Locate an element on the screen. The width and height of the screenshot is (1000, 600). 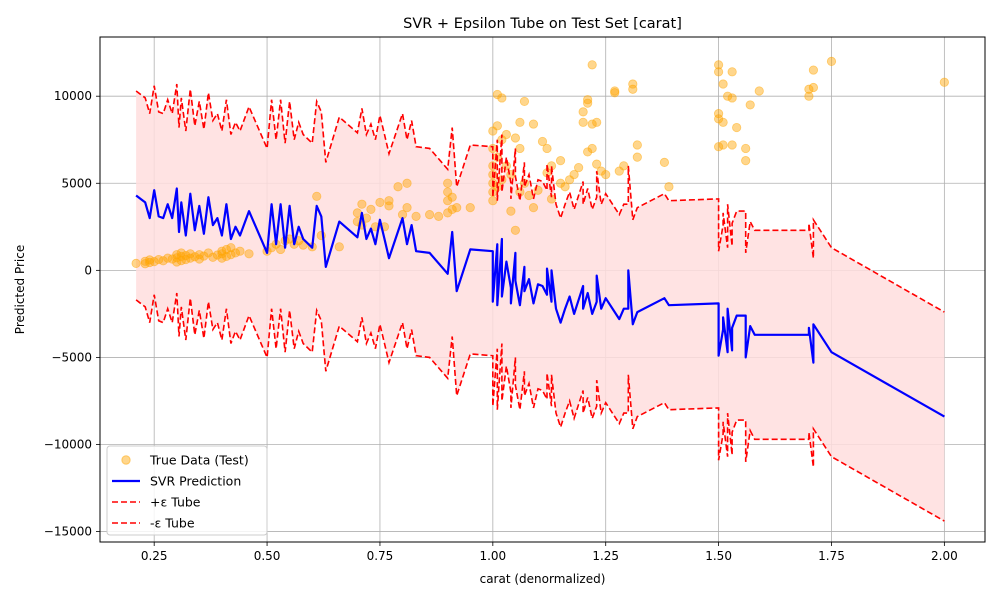
legend-marker is located at coordinates (126, 460).